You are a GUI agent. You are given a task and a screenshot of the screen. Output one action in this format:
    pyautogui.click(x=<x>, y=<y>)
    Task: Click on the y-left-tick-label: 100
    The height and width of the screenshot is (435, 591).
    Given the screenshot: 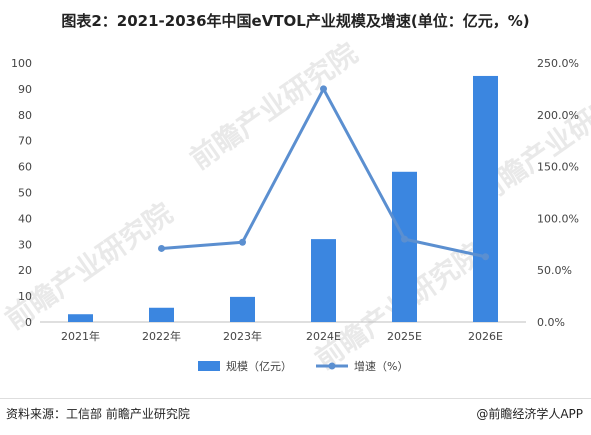 What is the action you would take?
    pyautogui.click(x=21, y=63)
    